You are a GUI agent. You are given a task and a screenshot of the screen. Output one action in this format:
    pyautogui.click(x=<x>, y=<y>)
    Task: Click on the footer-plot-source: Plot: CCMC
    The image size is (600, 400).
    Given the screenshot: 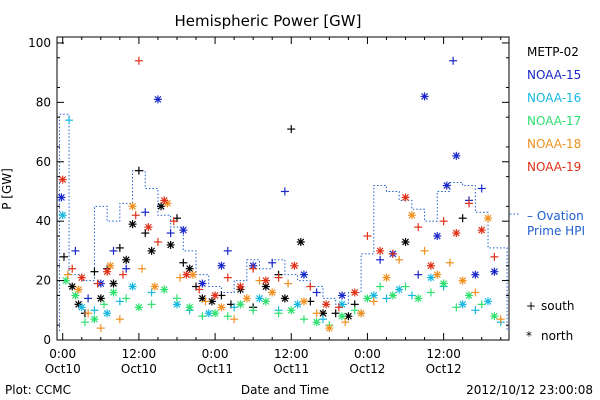 What is the action you would take?
    pyautogui.click(x=38, y=390)
    